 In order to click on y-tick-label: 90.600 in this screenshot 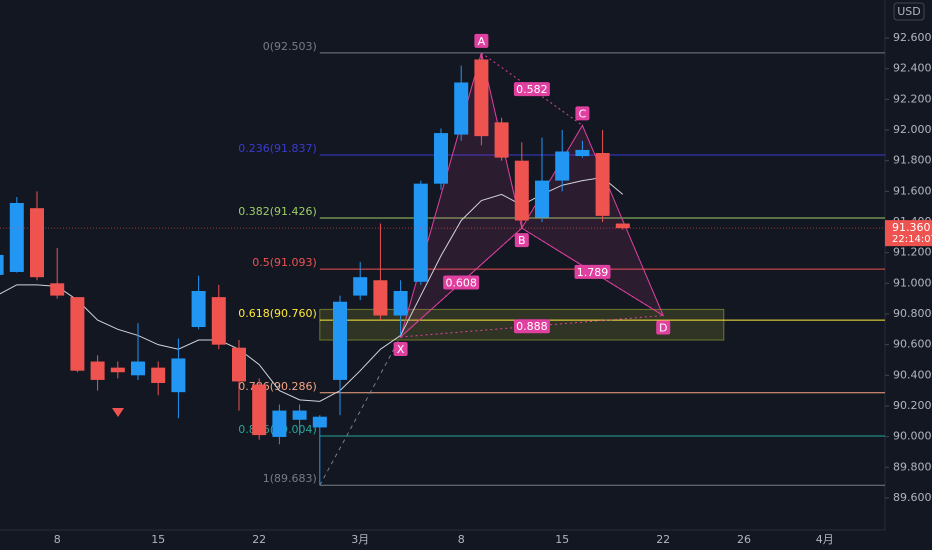, I will do `click(912, 344)`.